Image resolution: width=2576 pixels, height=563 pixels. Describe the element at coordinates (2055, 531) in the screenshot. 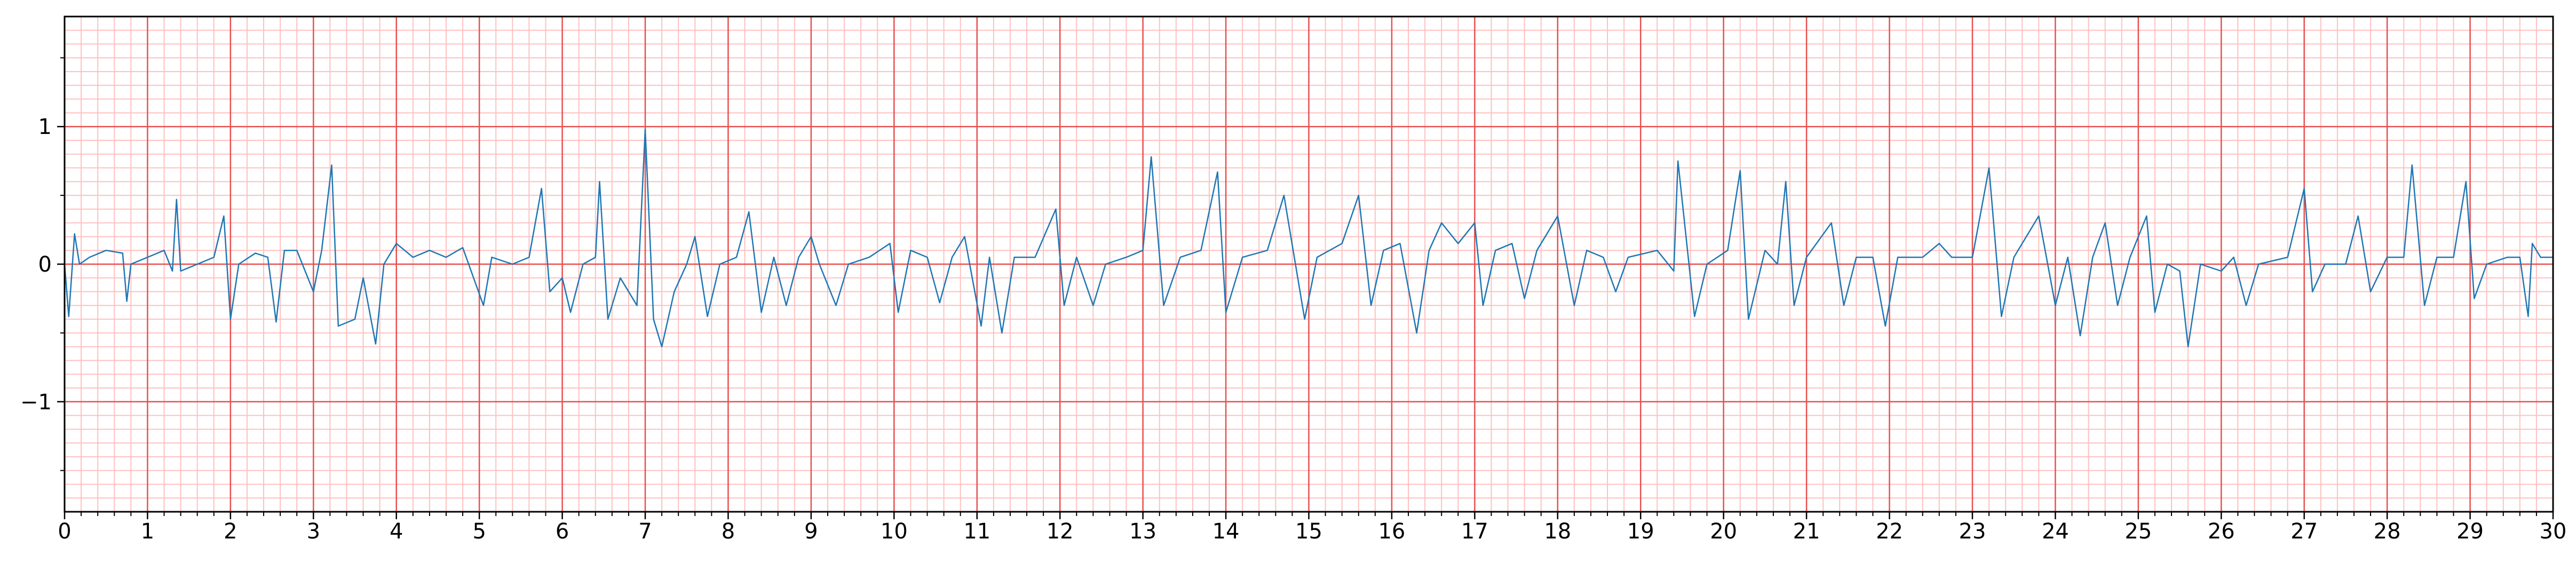

I see `x-tick-label: 24` at that location.